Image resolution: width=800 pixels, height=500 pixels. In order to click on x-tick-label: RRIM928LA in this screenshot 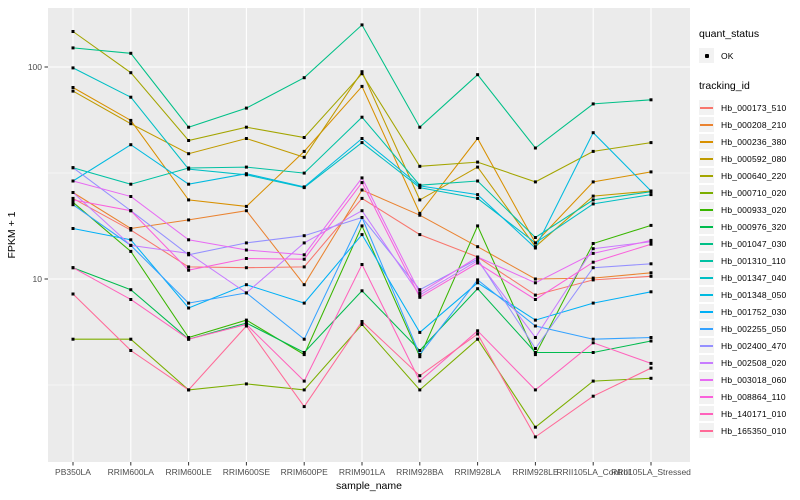, I will do `click(477, 472)`.